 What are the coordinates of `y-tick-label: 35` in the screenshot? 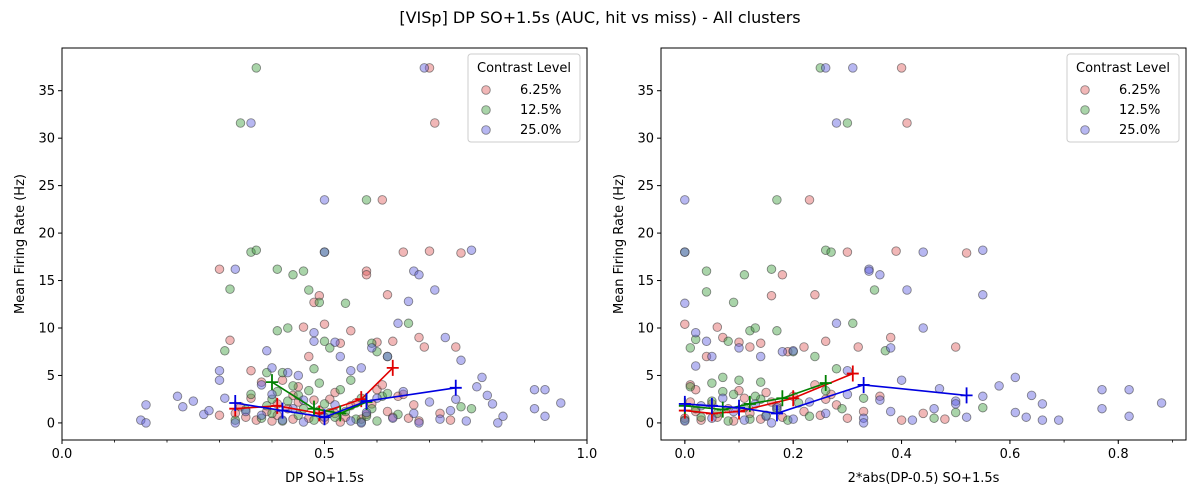 It's located at (645, 91).